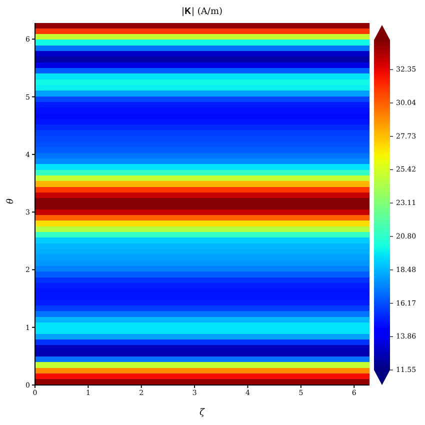 This screenshot has width=425, height=425. Describe the element at coordinates (11, 201) in the screenshot. I see `y-axis-title: θ` at that location.